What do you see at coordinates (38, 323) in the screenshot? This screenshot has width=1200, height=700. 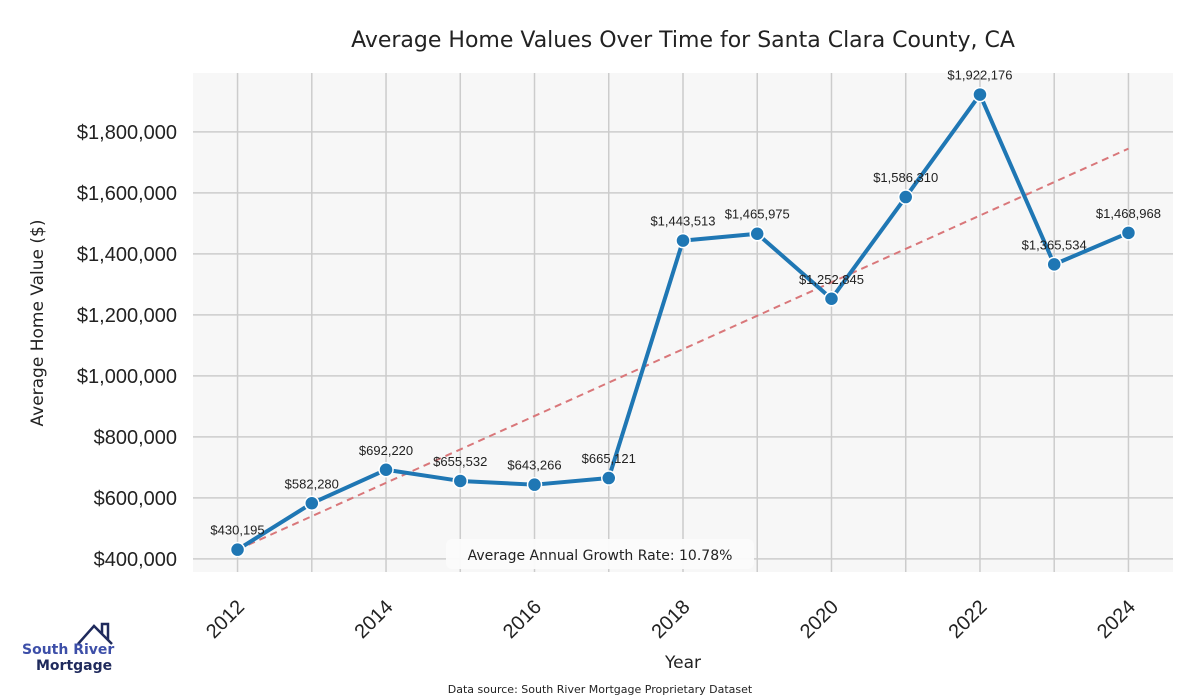 I see `y-axis-label: Average Home Value ($)` at bounding box center [38, 323].